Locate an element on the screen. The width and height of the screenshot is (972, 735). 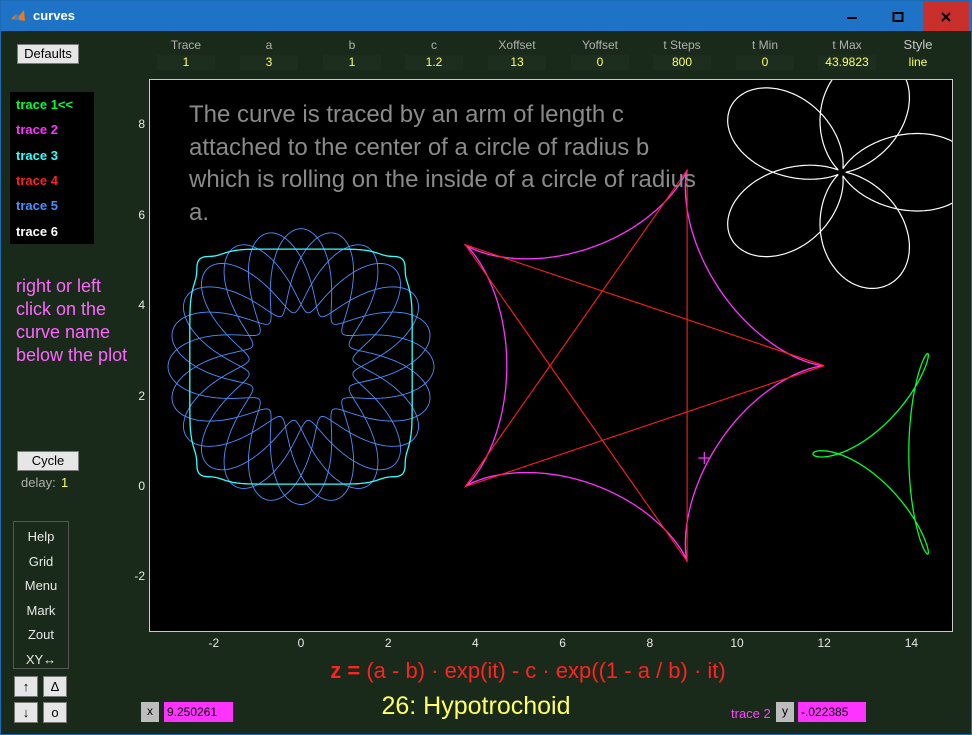
menu-item-0: Help is located at coordinates (41, 536).